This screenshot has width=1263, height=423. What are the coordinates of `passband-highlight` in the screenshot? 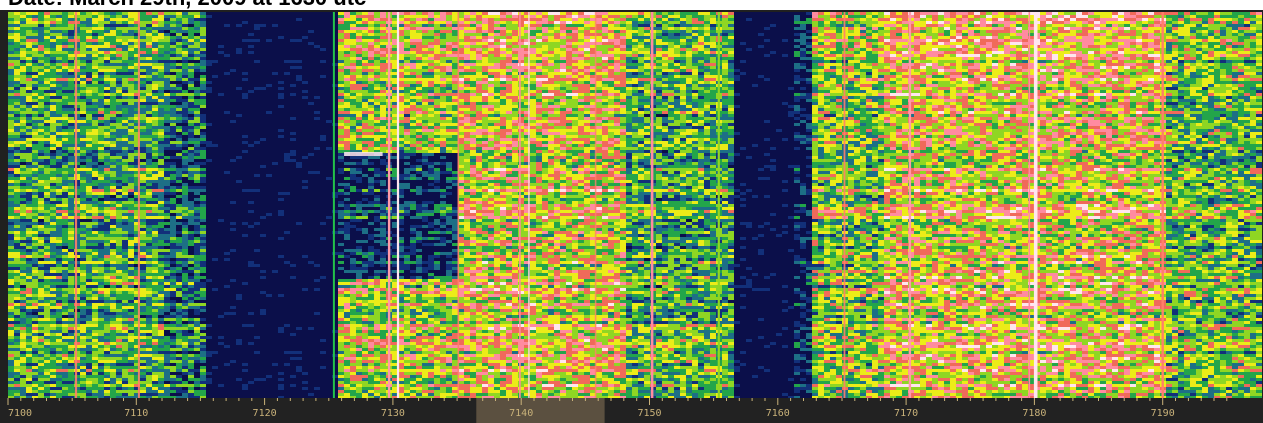 It's located at (540, 410).